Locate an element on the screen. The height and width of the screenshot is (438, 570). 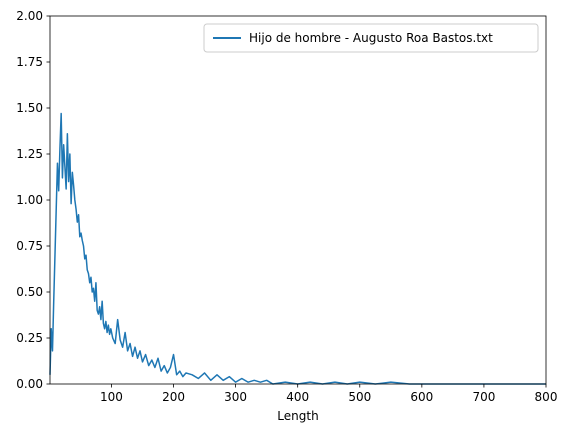
legend-label: Hijo de hombre - Augusto Roa Bastos.txt is located at coordinates (371, 38).